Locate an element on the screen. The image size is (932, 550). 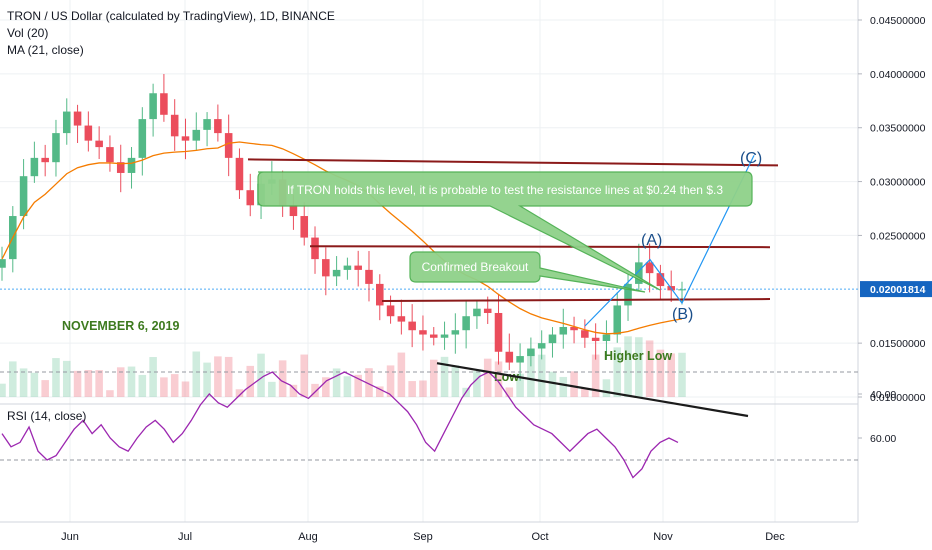
time-axis-tick-label: Oct is located at coordinates (539, 537).